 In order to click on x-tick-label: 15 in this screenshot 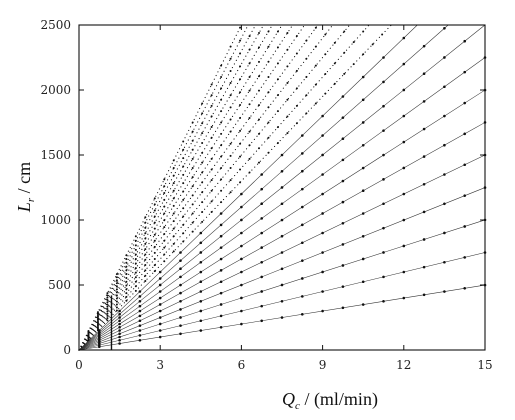, I will do `click(484, 365)`.